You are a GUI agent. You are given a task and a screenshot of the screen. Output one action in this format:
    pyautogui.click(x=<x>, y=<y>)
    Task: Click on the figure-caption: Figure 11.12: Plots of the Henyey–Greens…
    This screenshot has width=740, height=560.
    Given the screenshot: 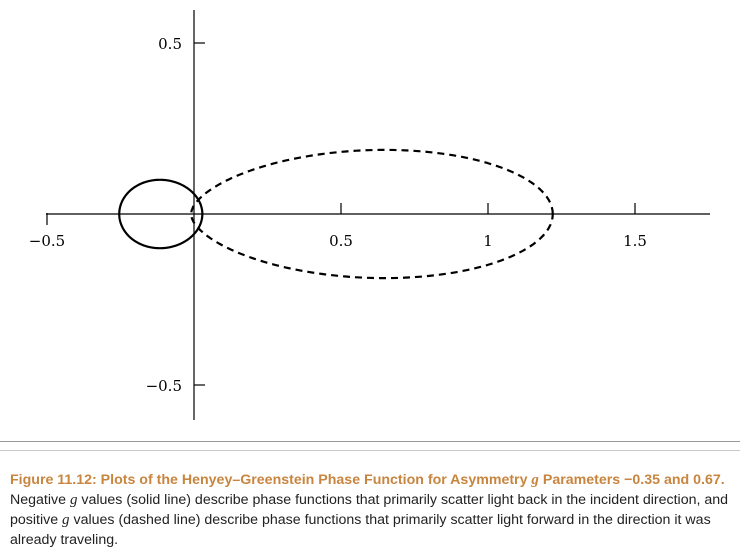 What is the action you would take?
    pyautogui.click(x=371, y=510)
    